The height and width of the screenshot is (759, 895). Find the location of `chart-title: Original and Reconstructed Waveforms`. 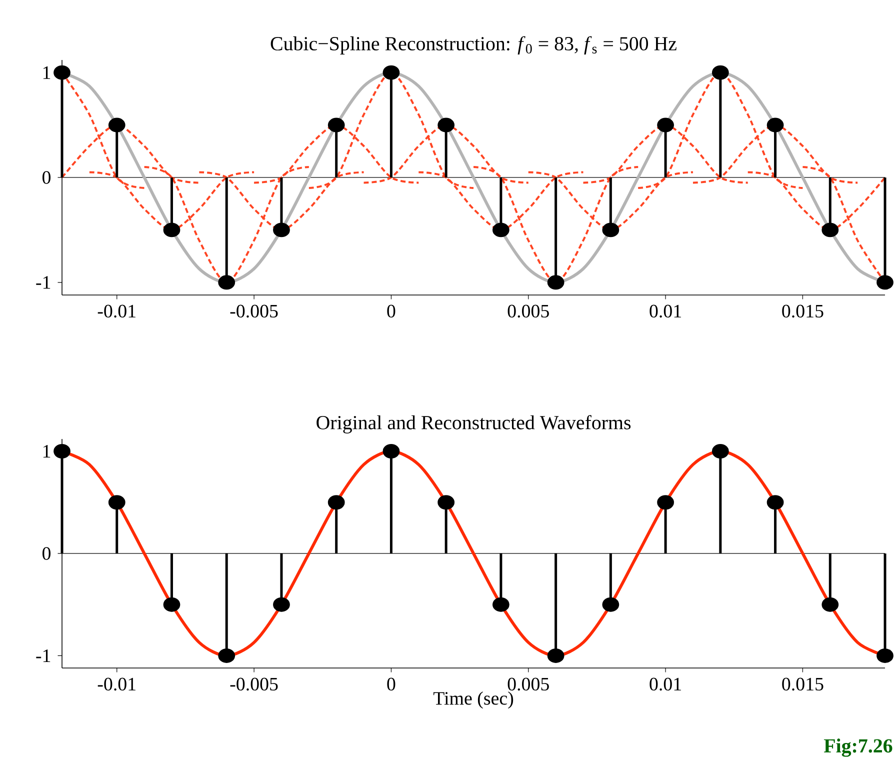

chart-title: Original and Reconstructed Waveforms is located at coordinates (473, 424).